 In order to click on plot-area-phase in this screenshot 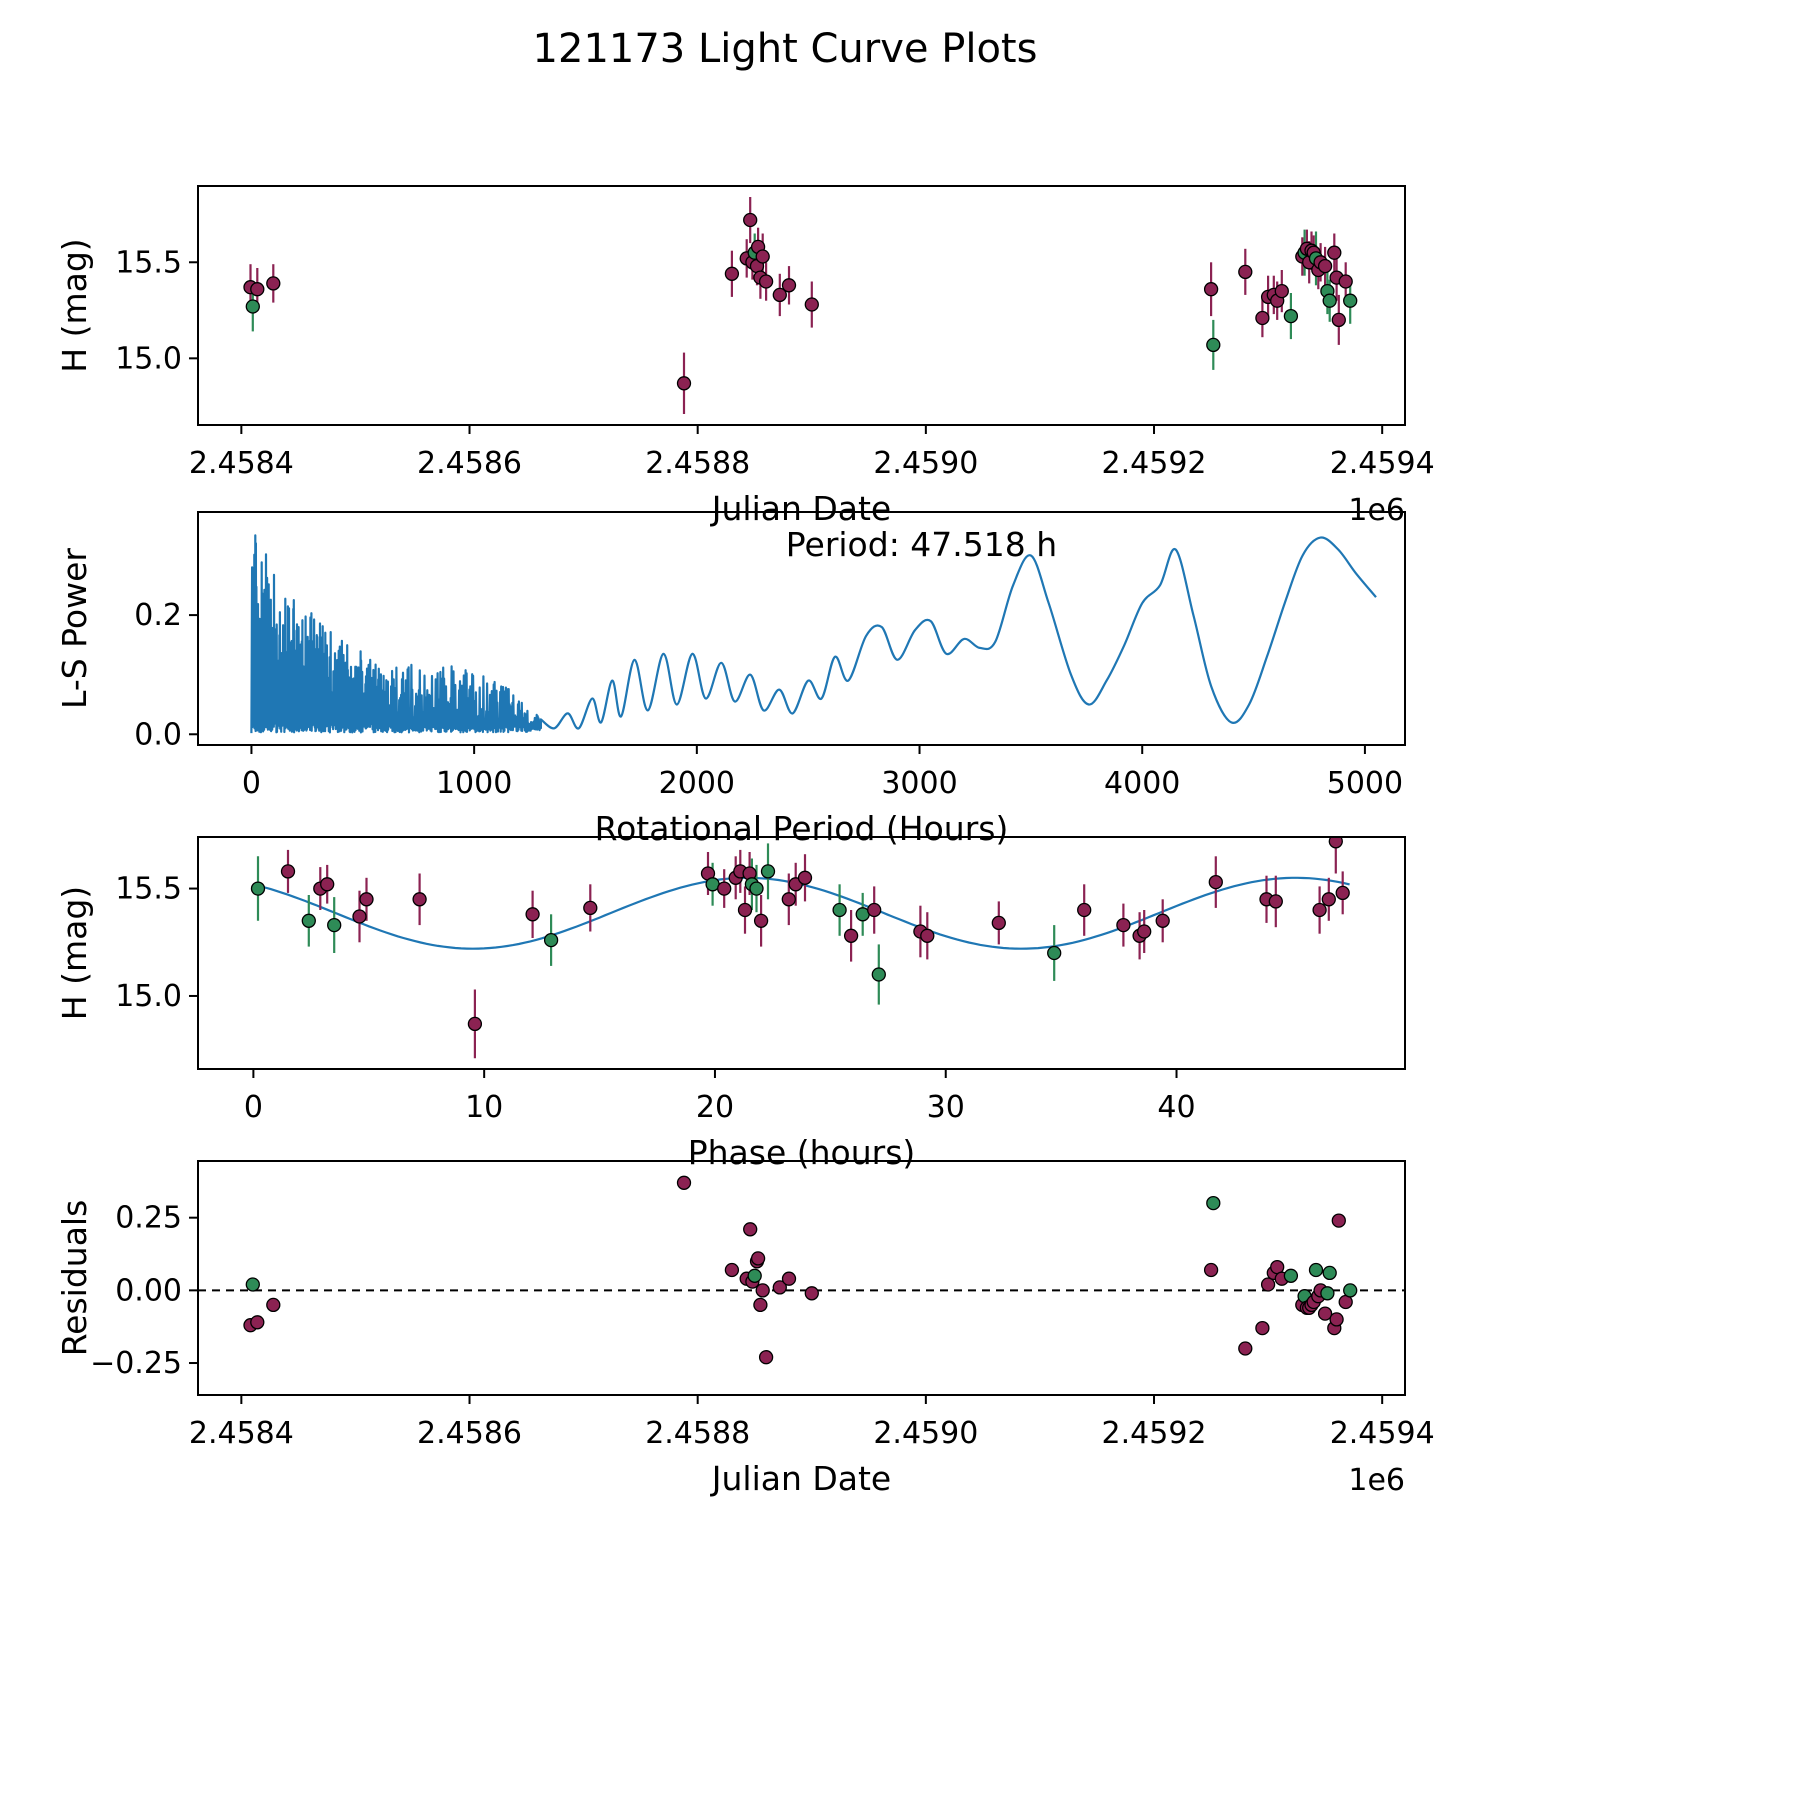, I will do `click(800, 948)`.